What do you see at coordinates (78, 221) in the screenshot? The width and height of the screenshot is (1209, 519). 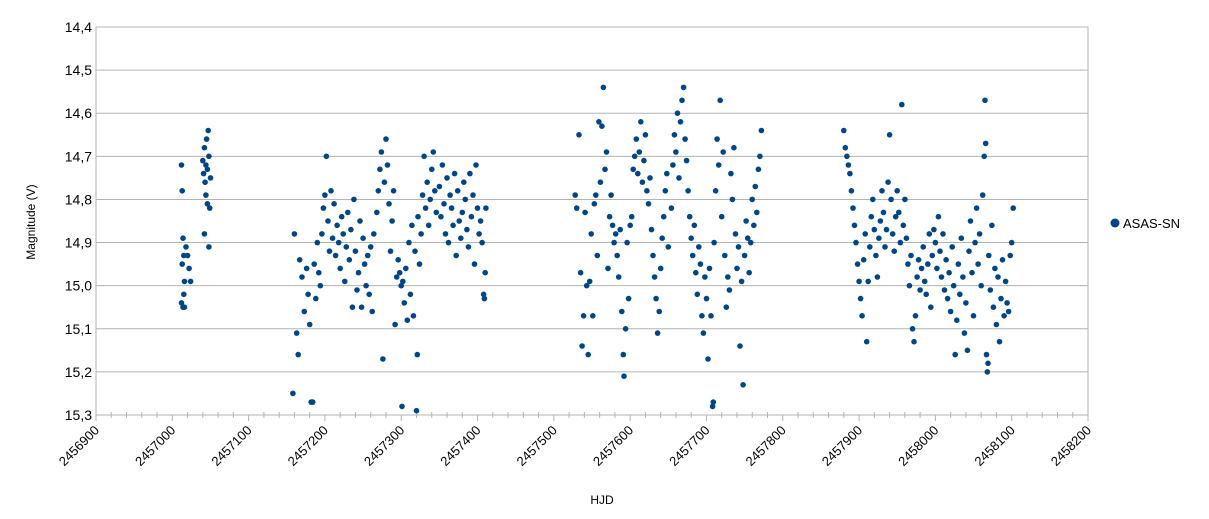 I see `y-tick-labels: 14,4 14,5 14,6 14,7 14,8 14,9 15,0 15,1 15,2 15,3` at bounding box center [78, 221].